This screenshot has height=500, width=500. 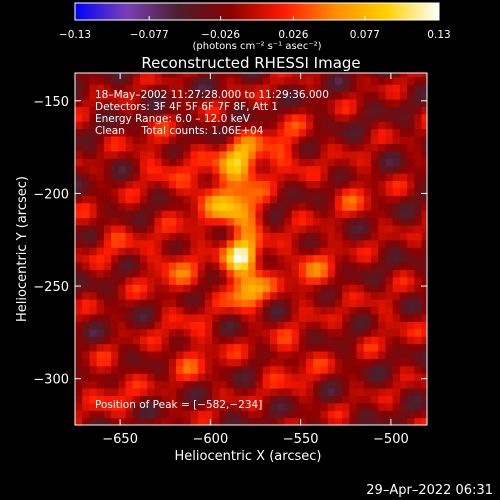 What do you see at coordinates (250, 63) in the screenshot?
I see `chart-title: Reconstructed RHESSI Image` at bounding box center [250, 63].